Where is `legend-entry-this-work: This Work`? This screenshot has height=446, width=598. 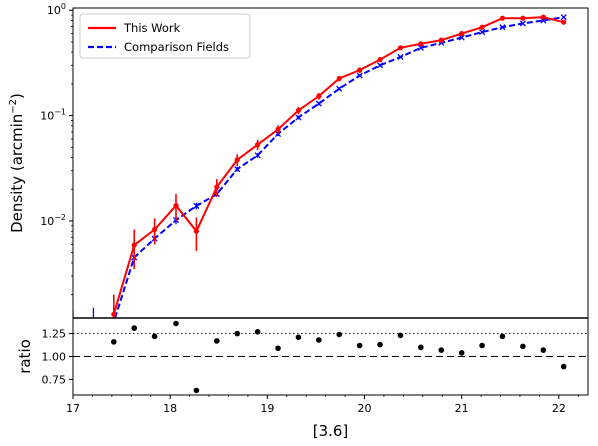
legend-entry-this-work: This Work is located at coordinates (152, 28).